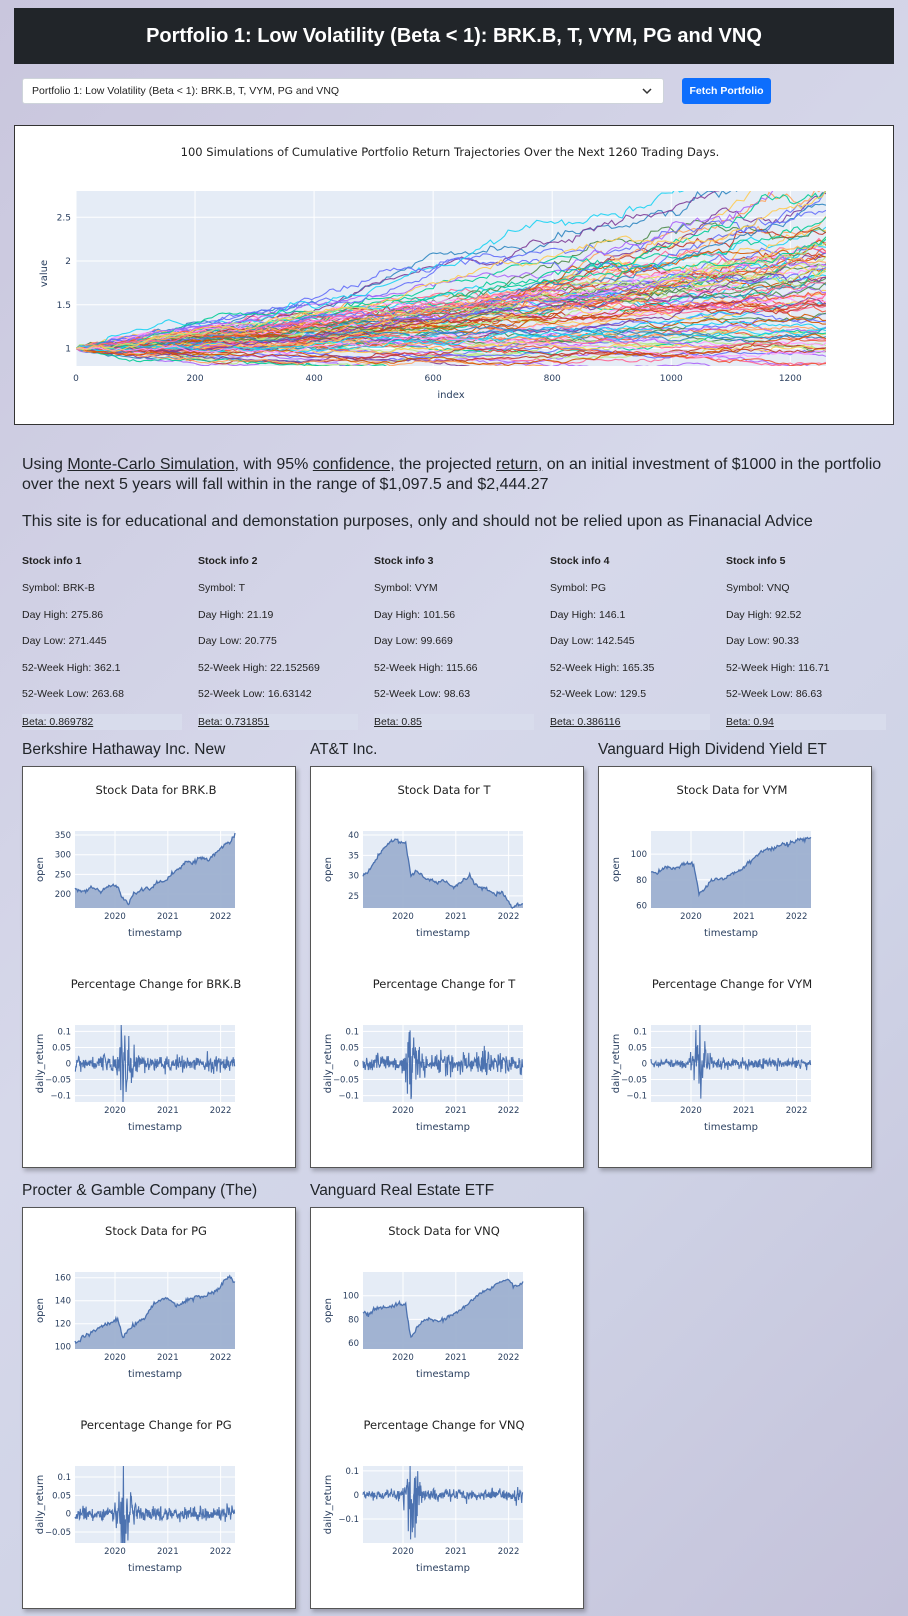 This screenshot has width=908, height=1616. I want to click on y-tick-label: 0.1, so click(64, 1032).